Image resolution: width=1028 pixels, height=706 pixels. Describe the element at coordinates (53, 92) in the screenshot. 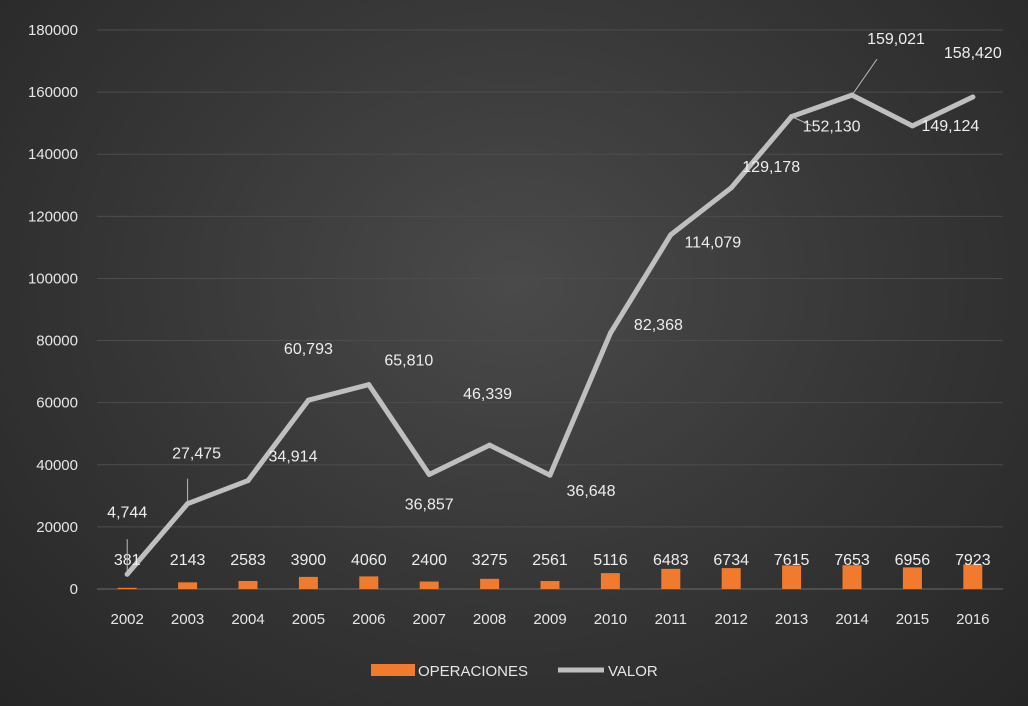

I see `y-tick-label: 160000` at that location.